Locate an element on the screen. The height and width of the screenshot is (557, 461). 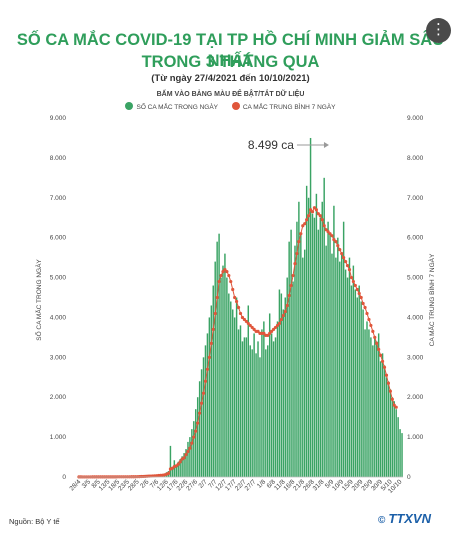
chart-subtitle: (Từ ngày 27/4/2021 đến 10/10/2021) is located at coordinates (230, 78).